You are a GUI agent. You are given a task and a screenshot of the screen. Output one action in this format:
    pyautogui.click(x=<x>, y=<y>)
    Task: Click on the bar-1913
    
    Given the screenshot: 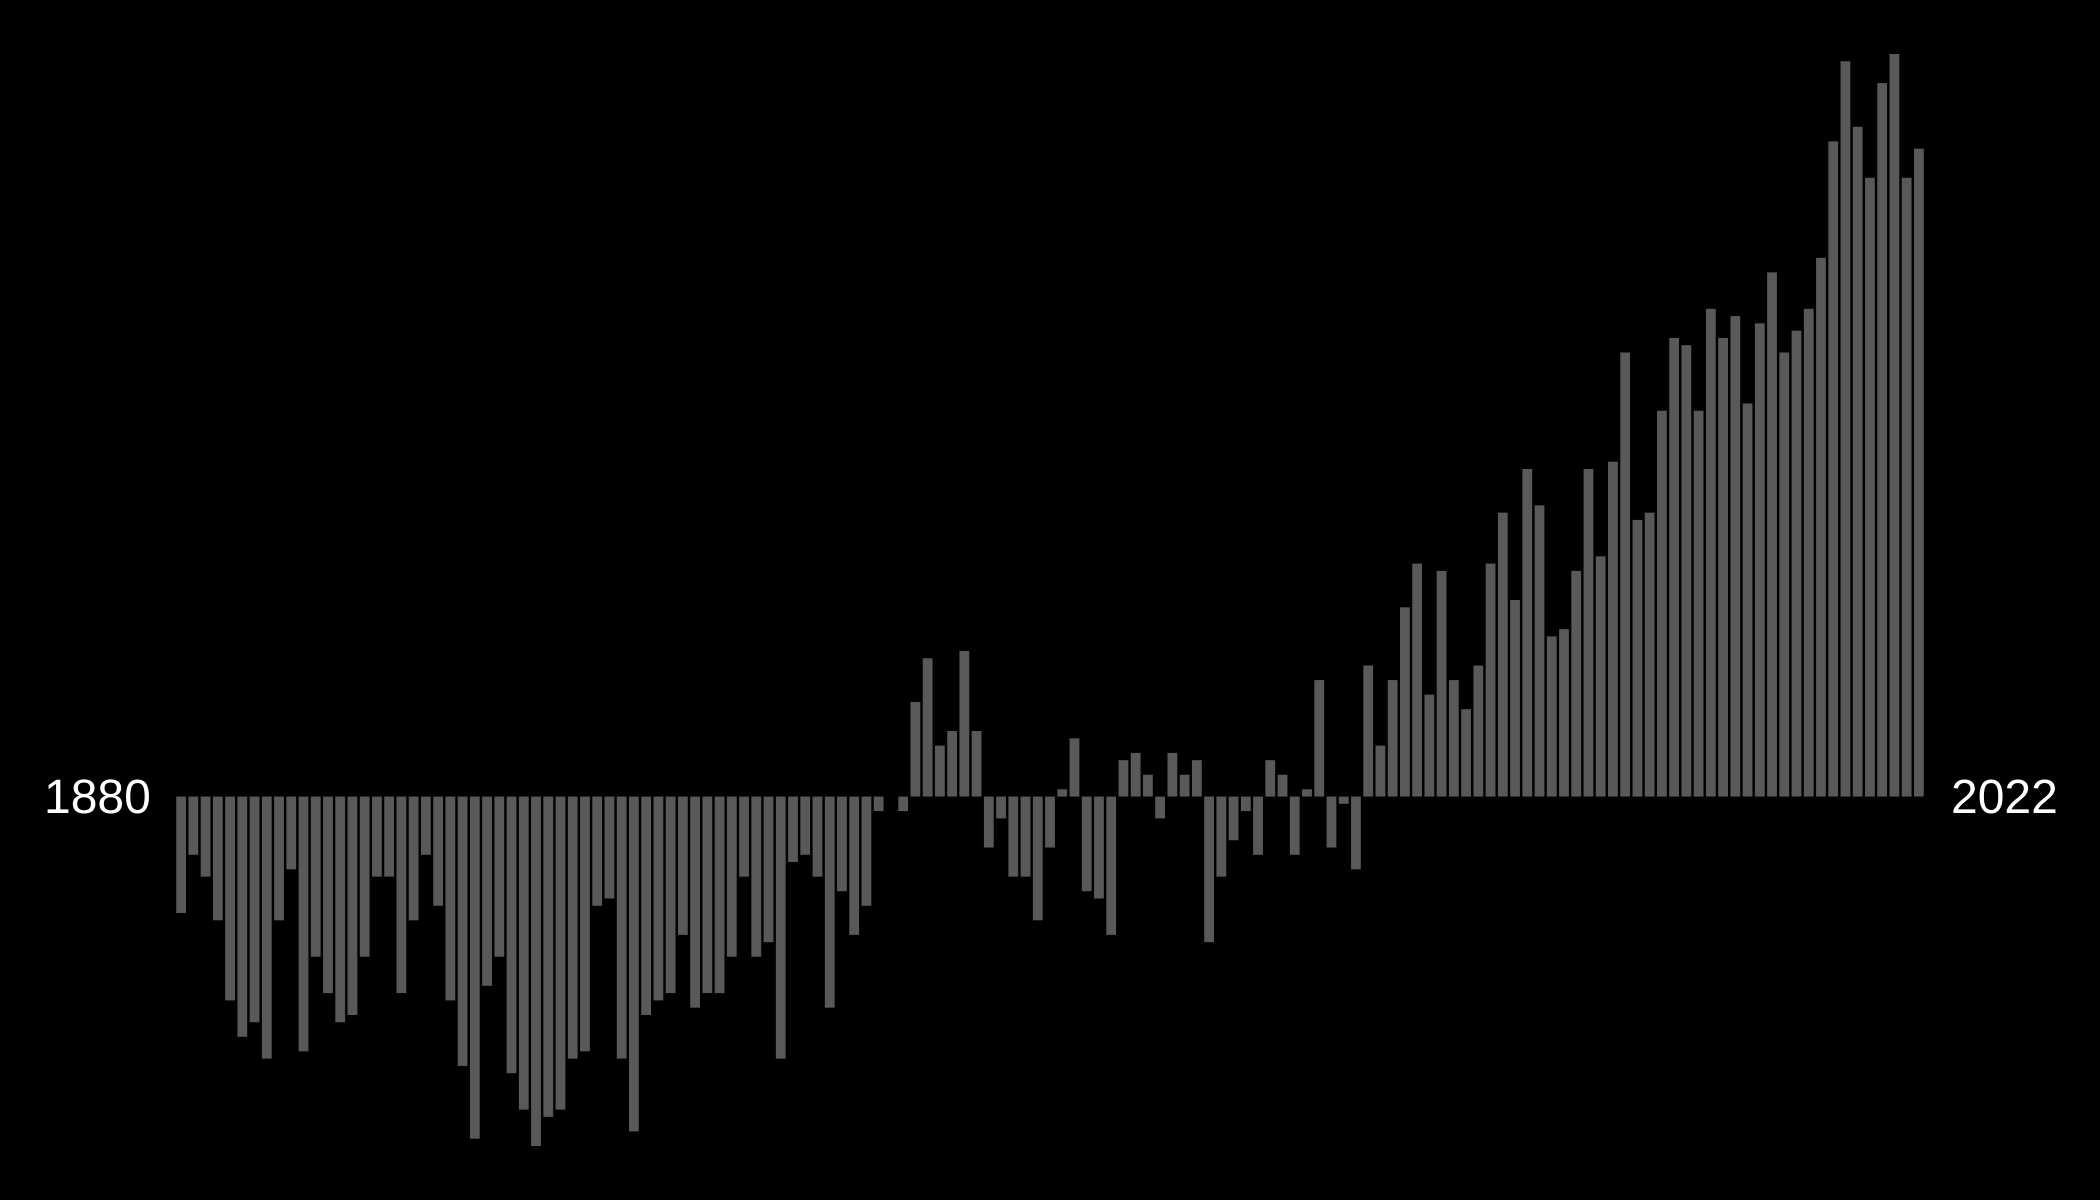 What is the action you would take?
    pyautogui.click(x=585, y=924)
    